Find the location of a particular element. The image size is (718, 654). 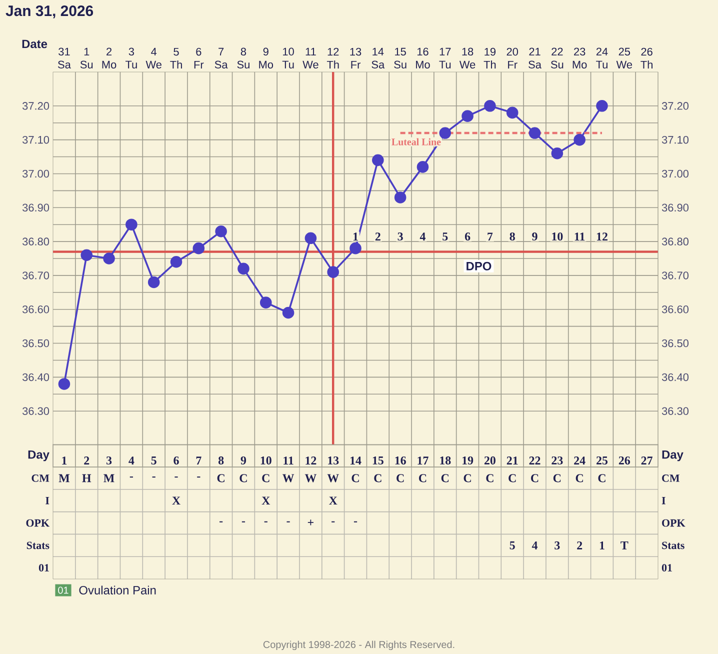

annotation: 9 is located at coordinates (535, 236).